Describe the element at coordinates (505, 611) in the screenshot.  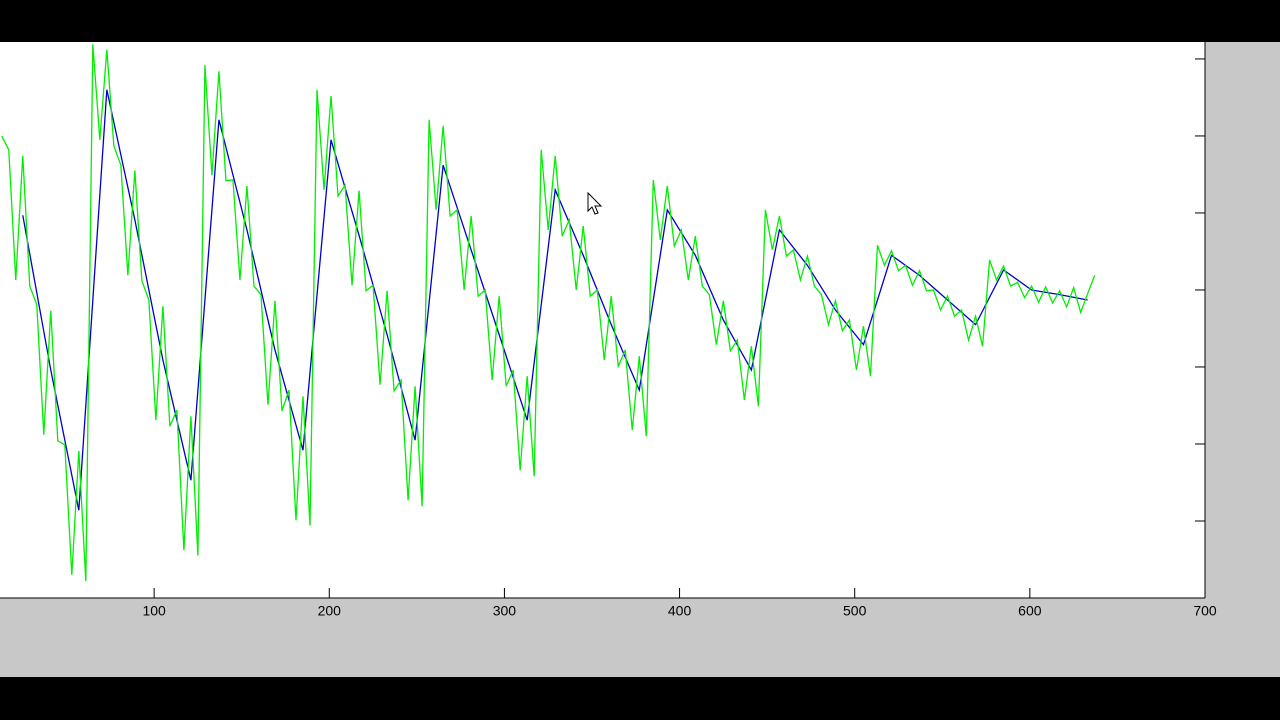
I see `x-tick-label: 300` at that location.